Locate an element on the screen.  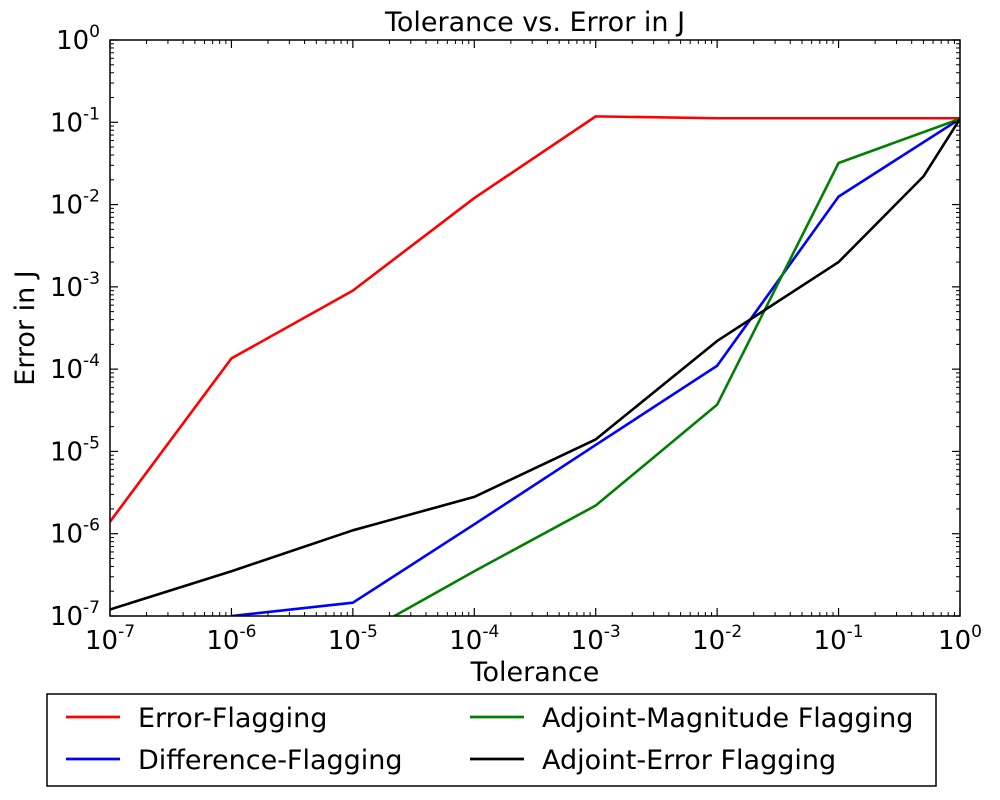
y-tick-label-3: 10⁻⁴ is located at coordinates (75, 368).